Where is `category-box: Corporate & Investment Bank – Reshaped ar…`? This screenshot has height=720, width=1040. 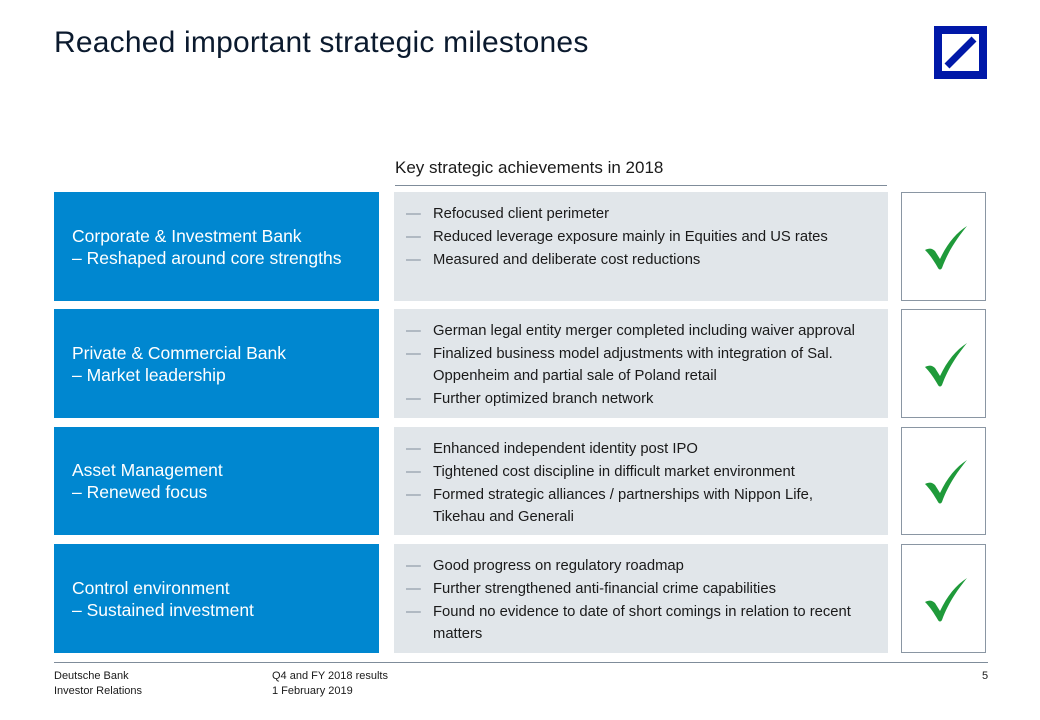
category-box: Corporate & Investment Bank – Reshaped ar… is located at coordinates (216, 246).